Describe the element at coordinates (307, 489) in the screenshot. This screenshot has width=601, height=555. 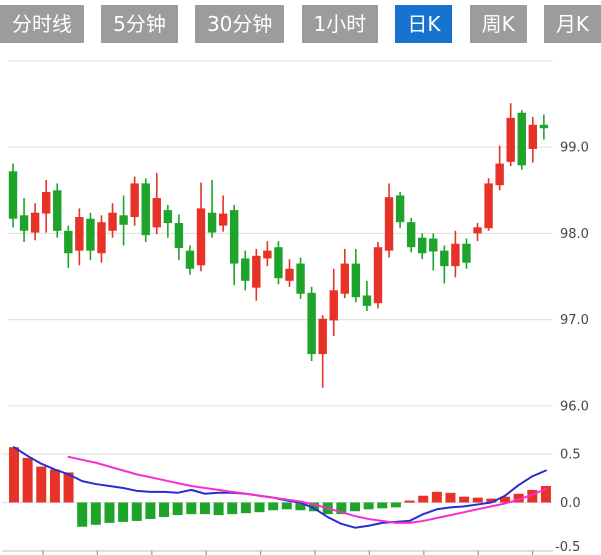
I see `dea-line` at that location.